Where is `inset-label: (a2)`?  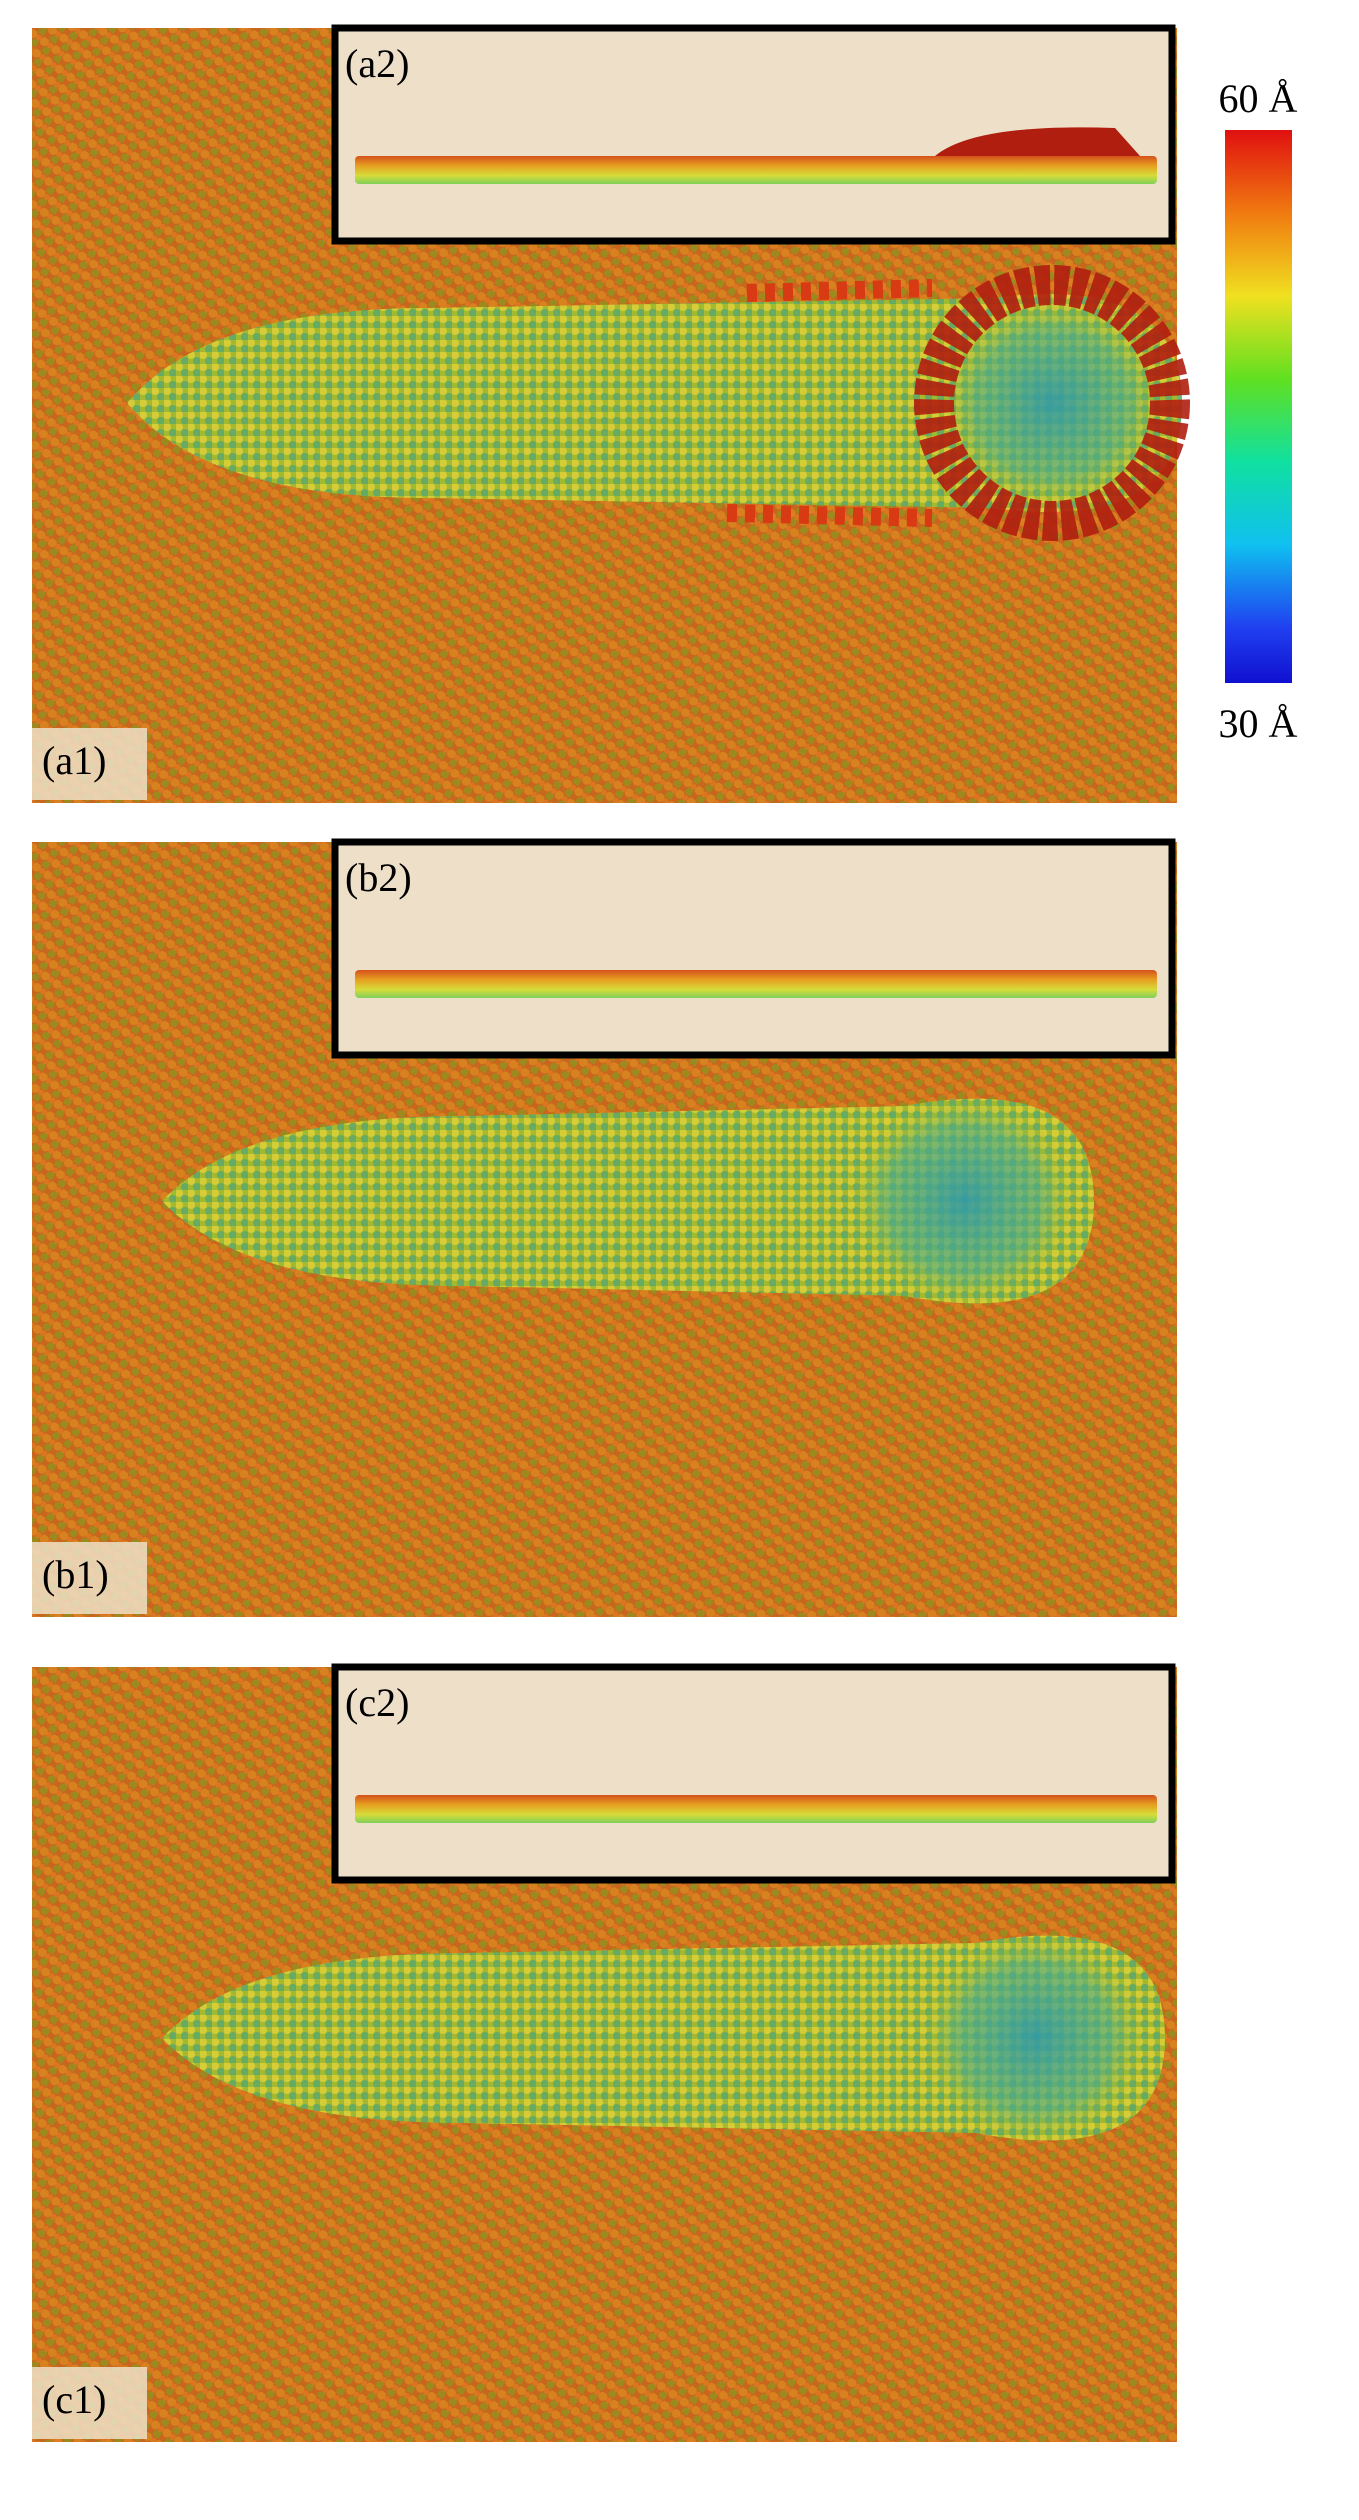 inset-label: (a2) is located at coordinates (377, 63).